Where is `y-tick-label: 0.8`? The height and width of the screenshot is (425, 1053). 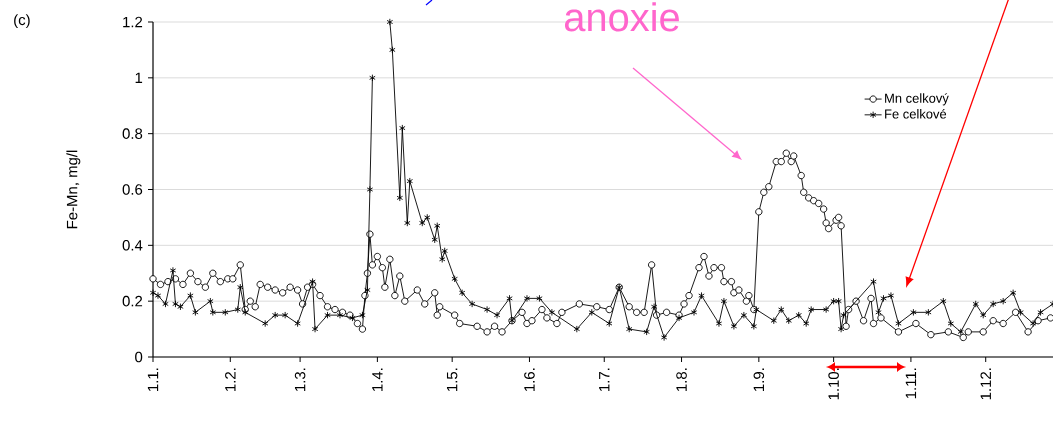 y-tick-label: 0.8 is located at coordinates (132, 133).